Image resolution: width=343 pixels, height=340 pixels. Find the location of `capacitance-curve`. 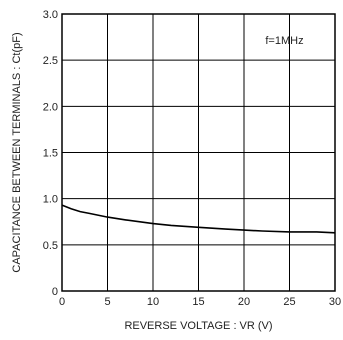

capacitance-curve is located at coordinates (198, 219).